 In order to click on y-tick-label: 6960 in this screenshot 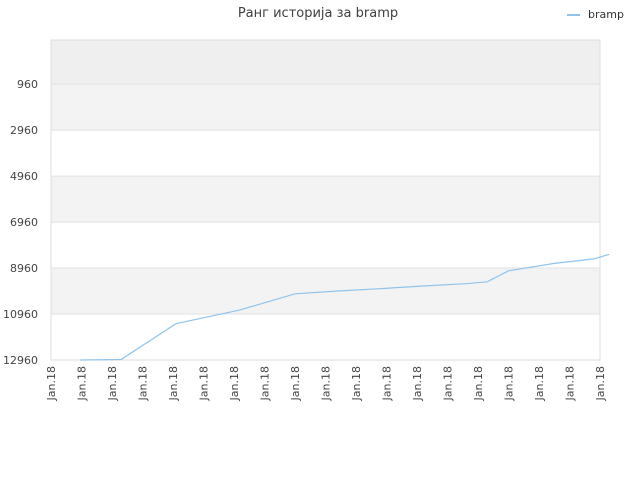, I will do `click(24, 222)`.